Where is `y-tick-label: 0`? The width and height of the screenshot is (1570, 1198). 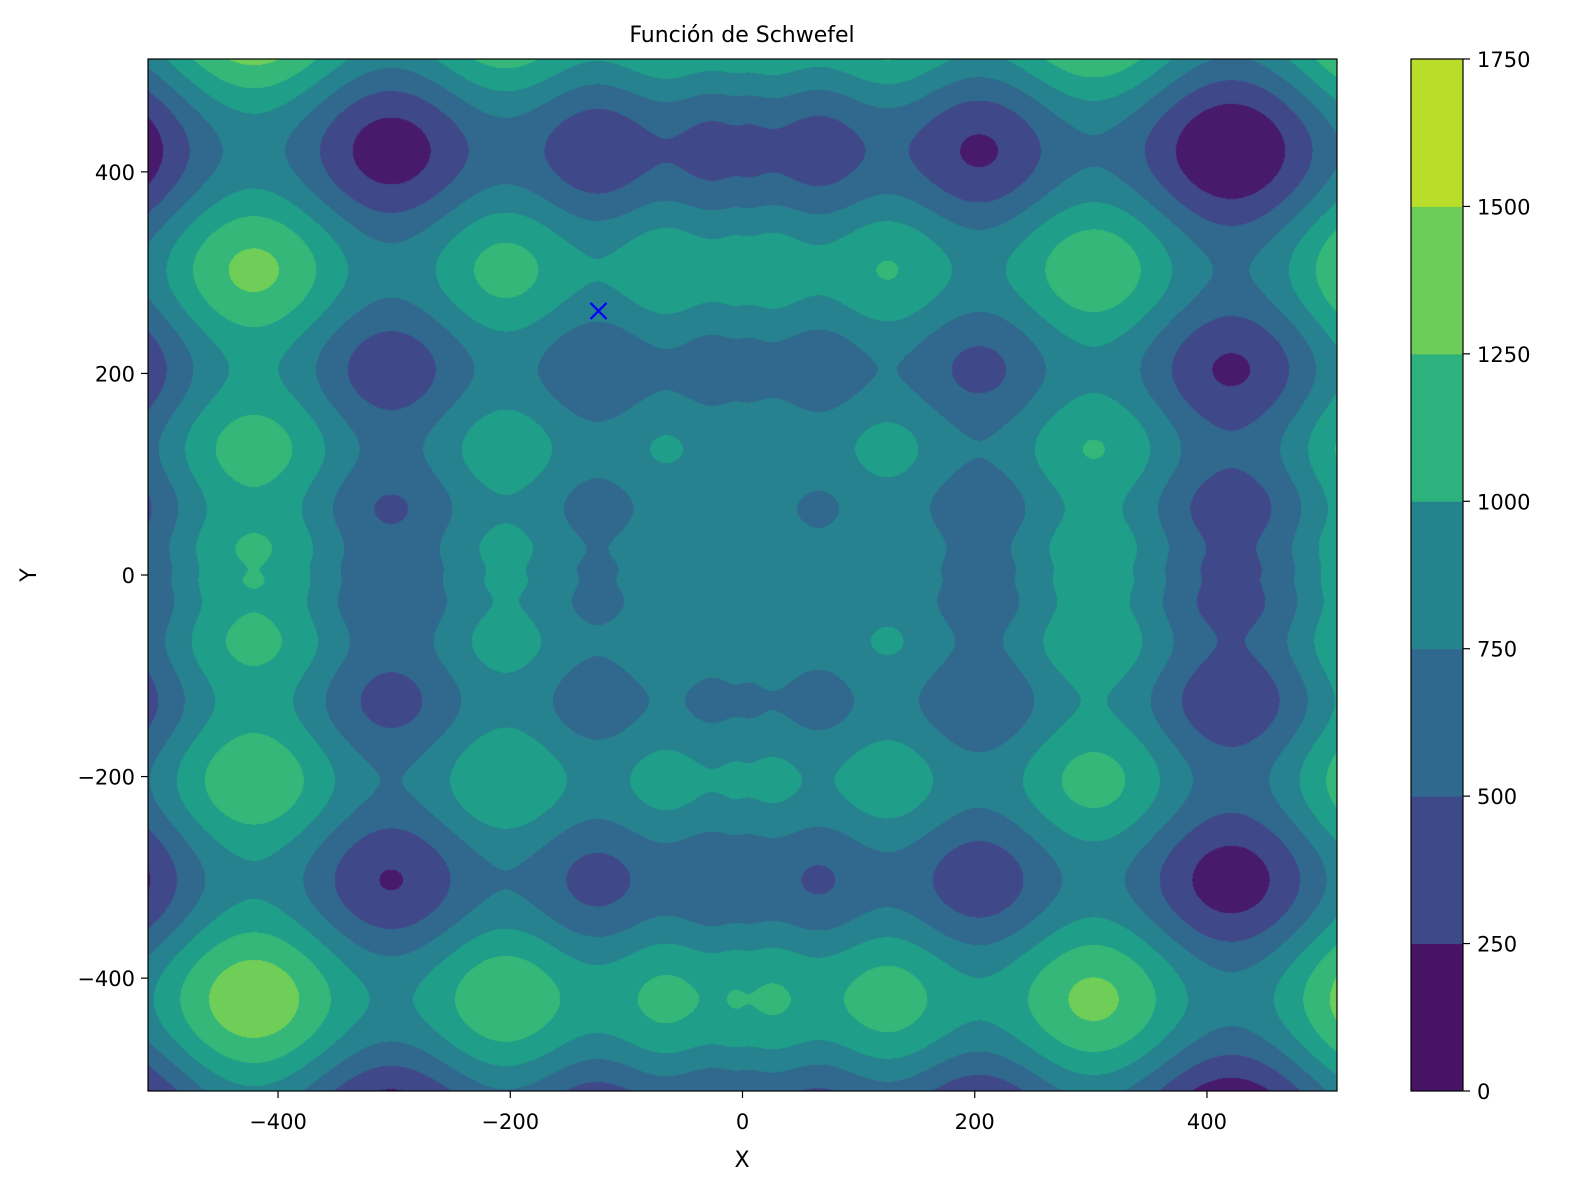 y-tick-label: 0 is located at coordinates (128, 576).